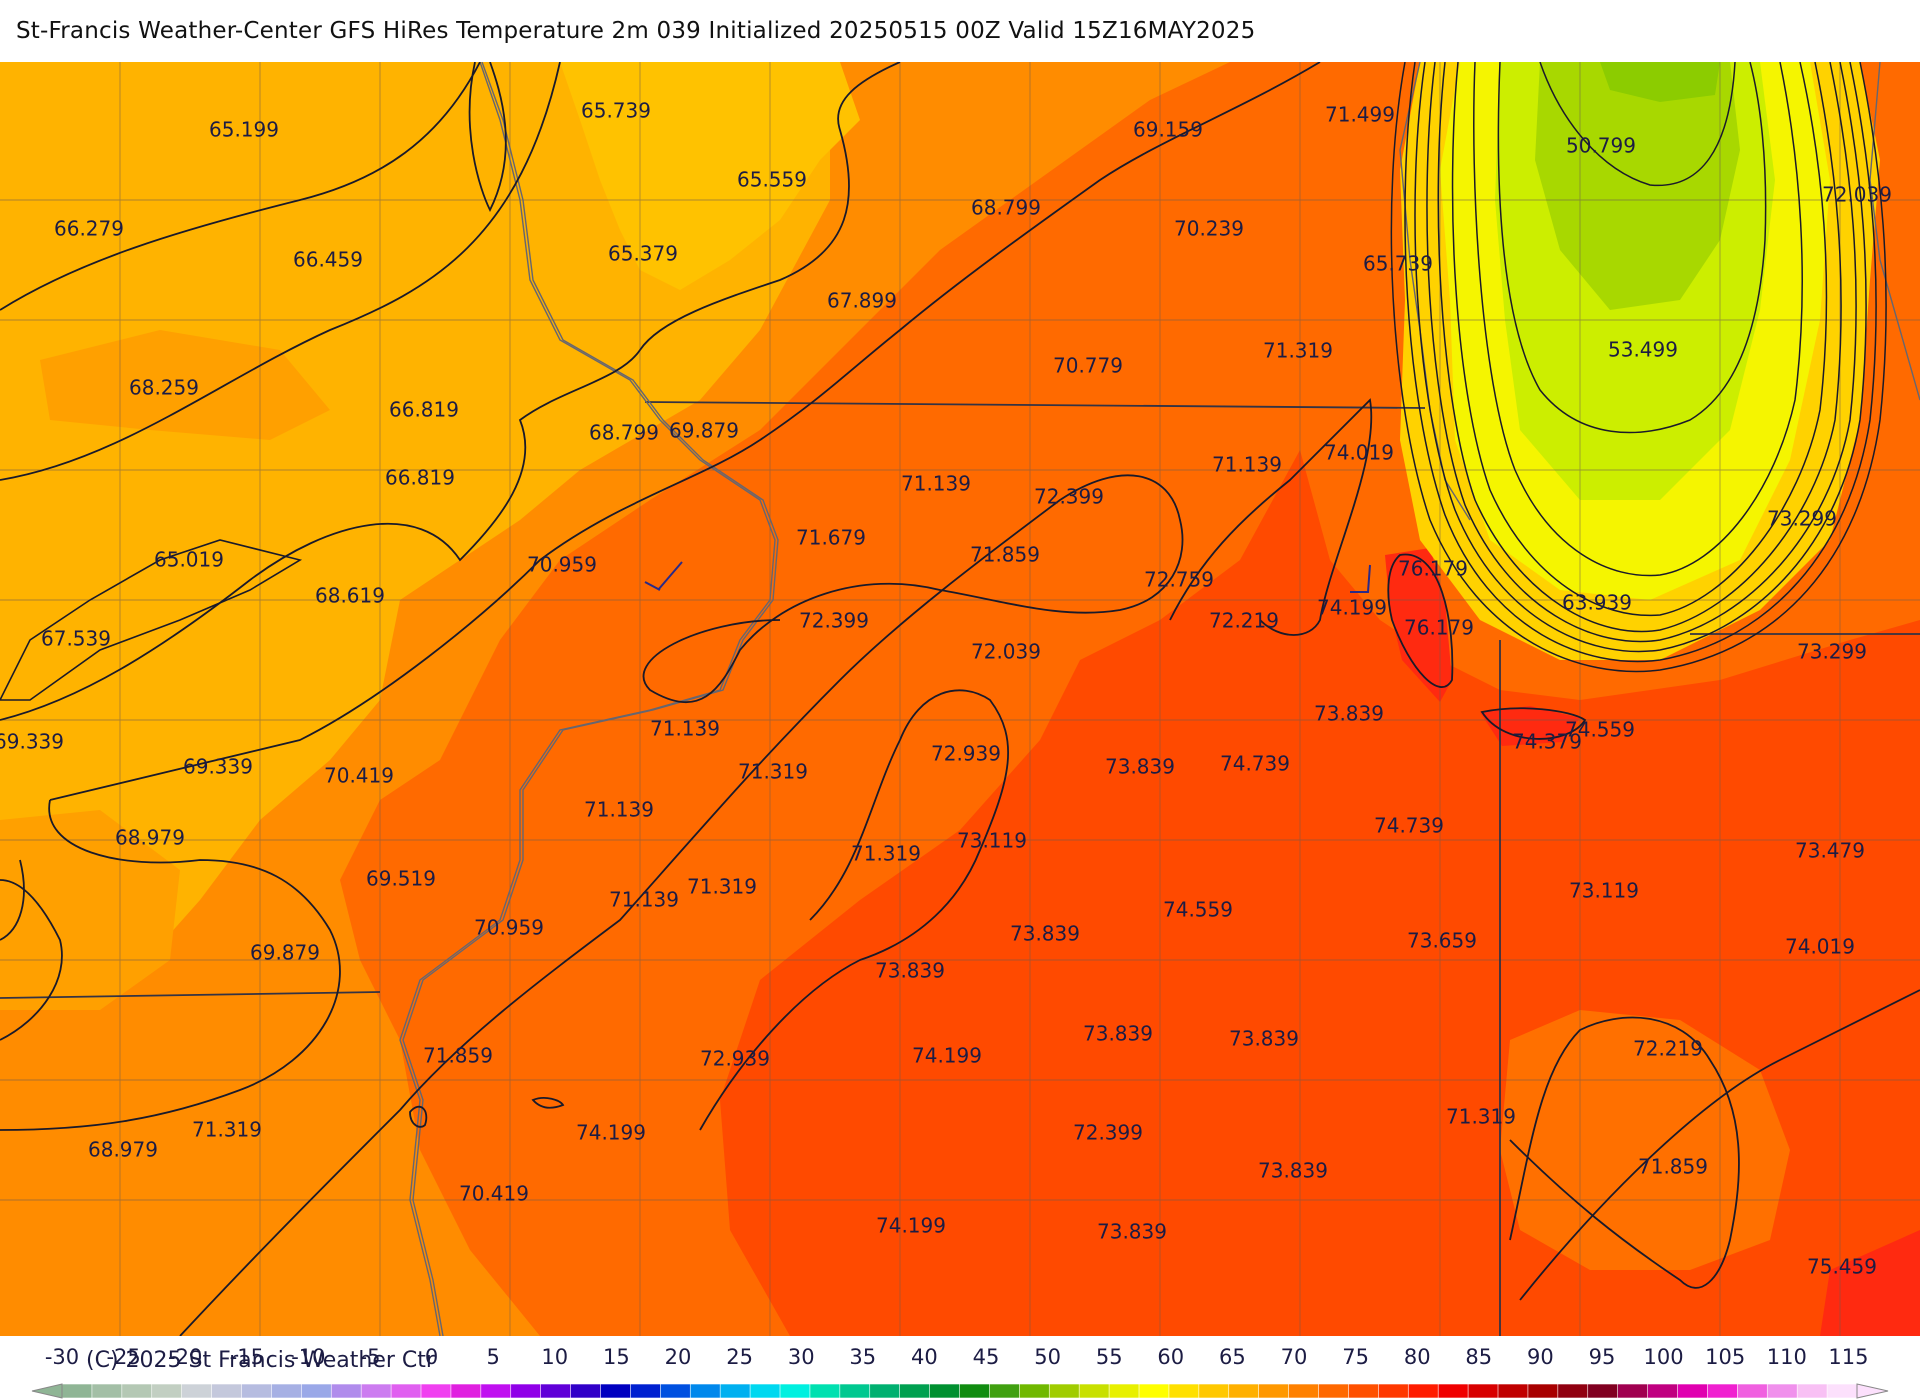 Image resolution: width=1920 pixels, height=1400 pixels. Describe the element at coordinates (1645, 1140) in the screenshot. I see `temp-pocket-cool-se` at that location.